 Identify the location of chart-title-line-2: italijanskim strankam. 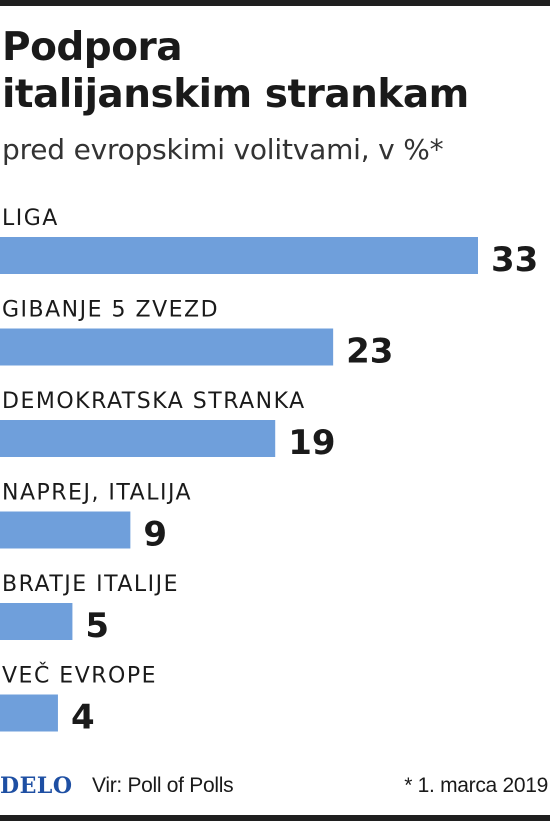
(235, 94).